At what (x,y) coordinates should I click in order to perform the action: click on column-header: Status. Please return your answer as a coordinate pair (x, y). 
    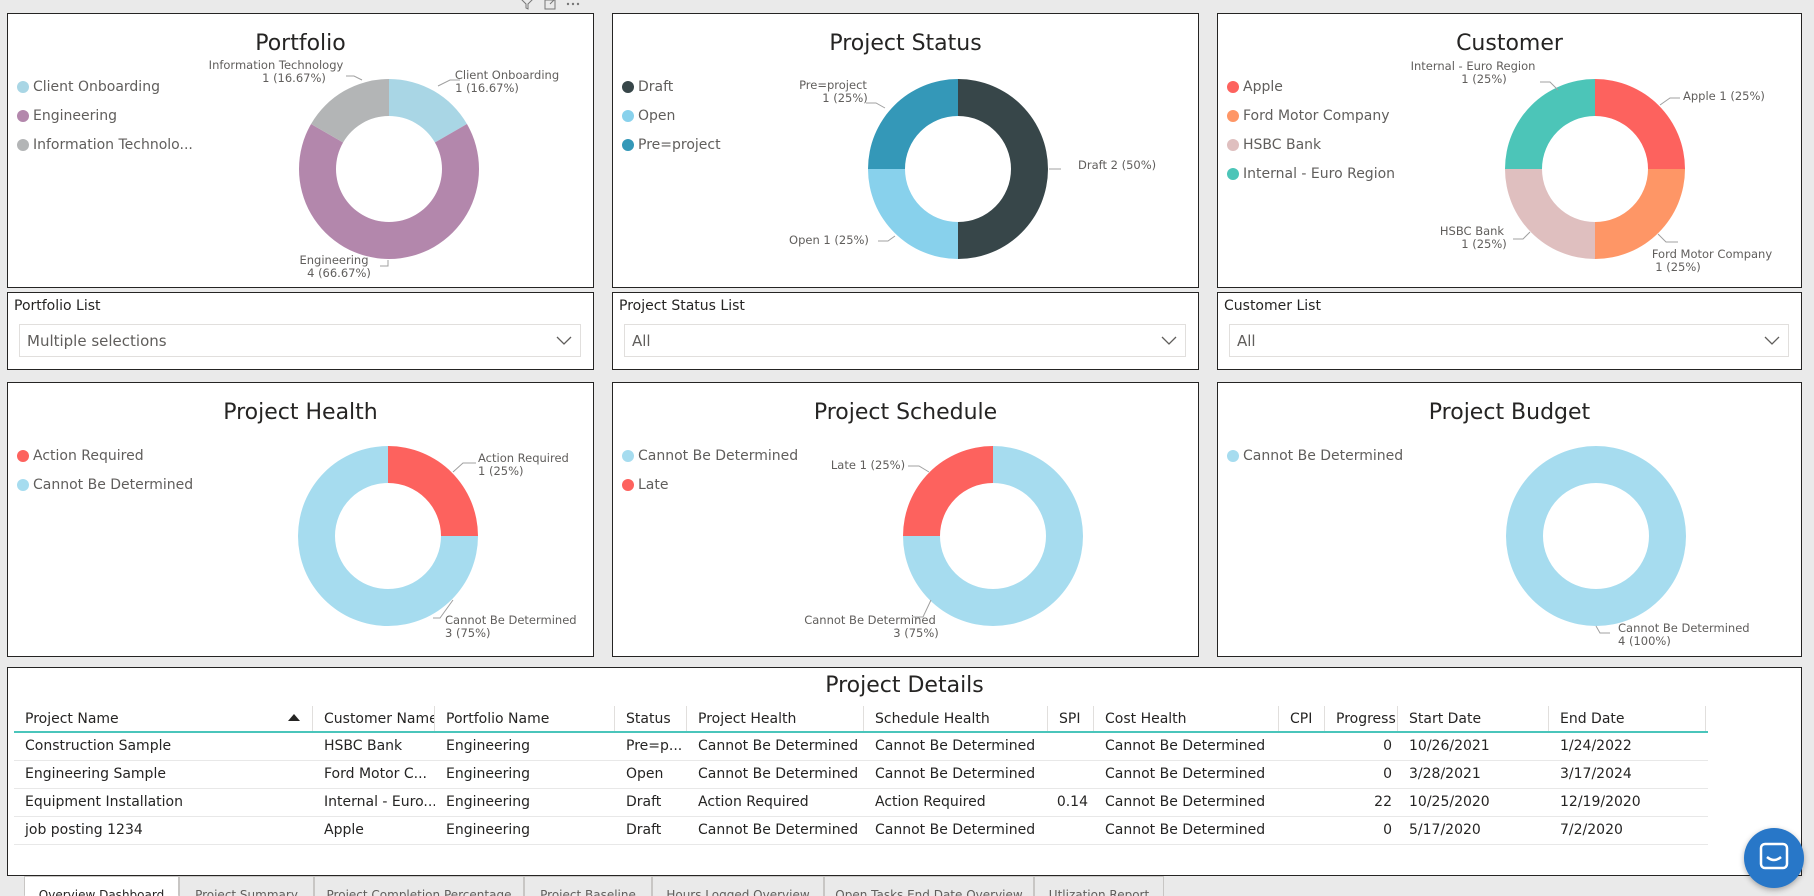
    Looking at the image, I should click on (651, 718).